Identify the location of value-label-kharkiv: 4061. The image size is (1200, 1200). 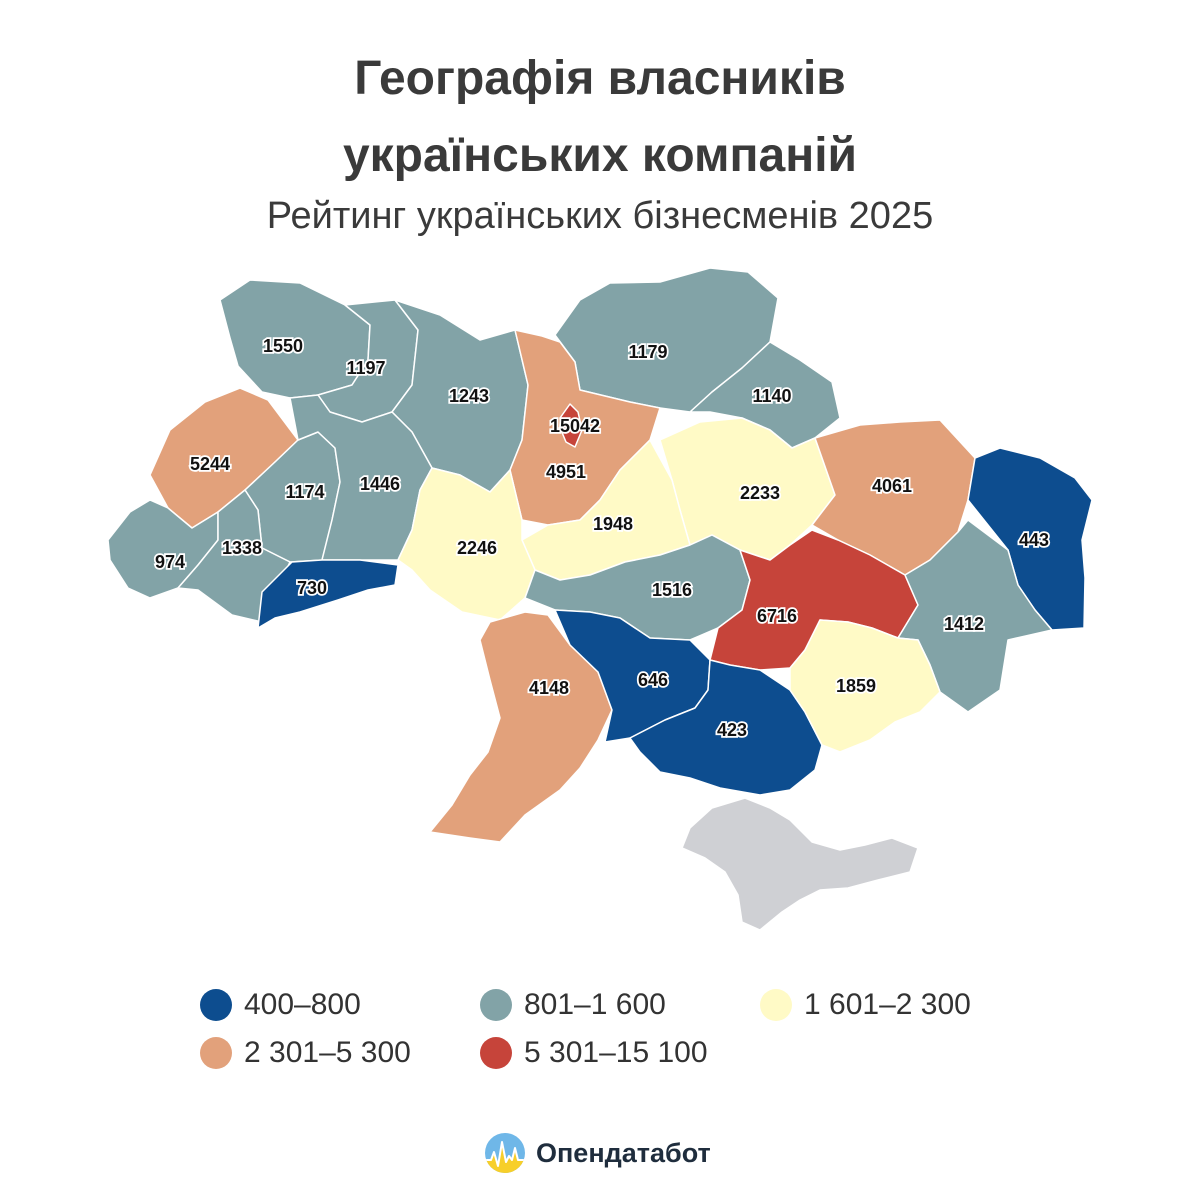
(892, 486).